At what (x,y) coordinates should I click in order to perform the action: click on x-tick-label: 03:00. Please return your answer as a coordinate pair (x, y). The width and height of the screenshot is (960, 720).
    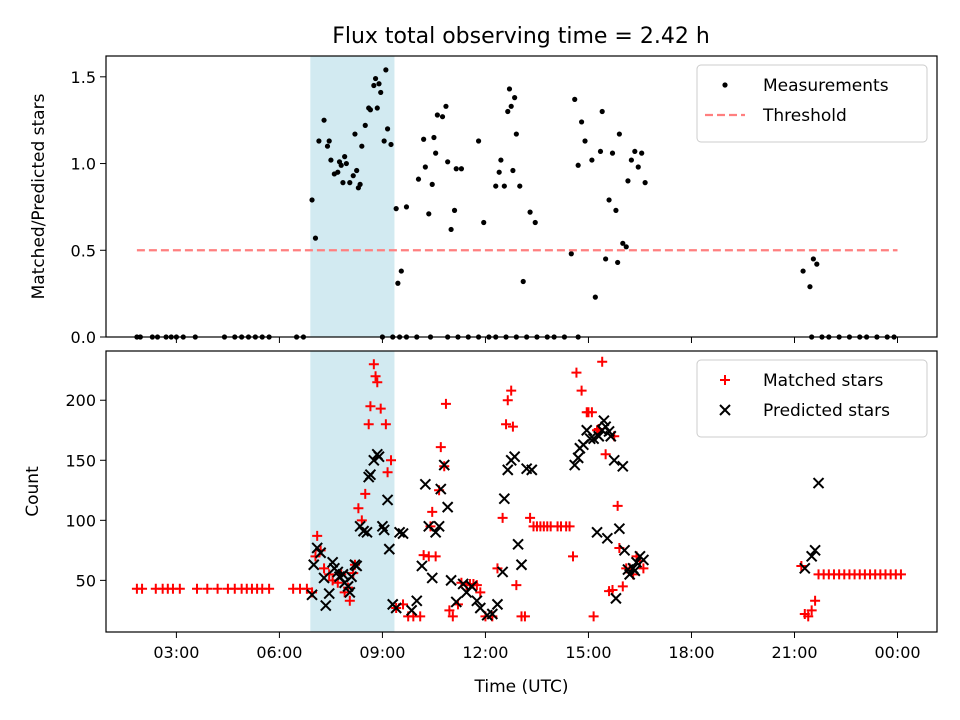
    Looking at the image, I should click on (176, 652).